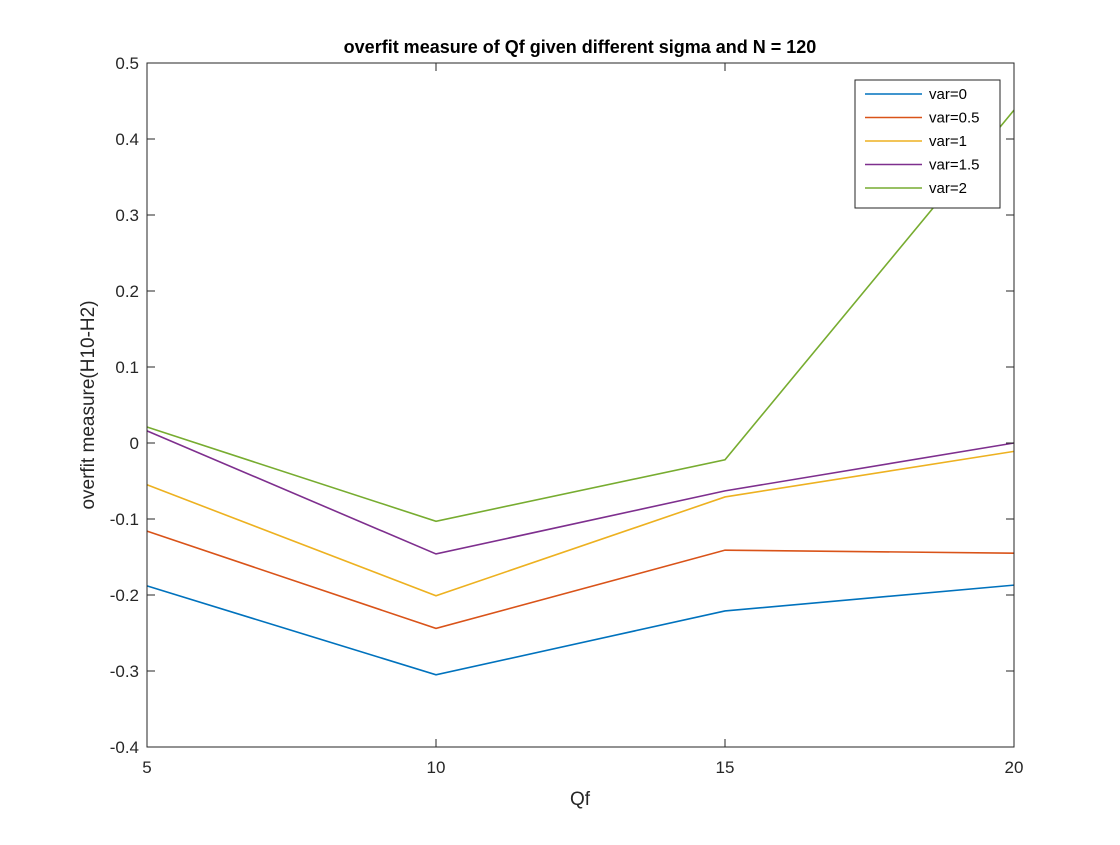 Image resolution: width=1120 pixels, height=845 pixels. What do you see at coordinates (127, 367) in the screenshot?
I see `y-tick-label: 0.1` at bounding box center [127, 367].